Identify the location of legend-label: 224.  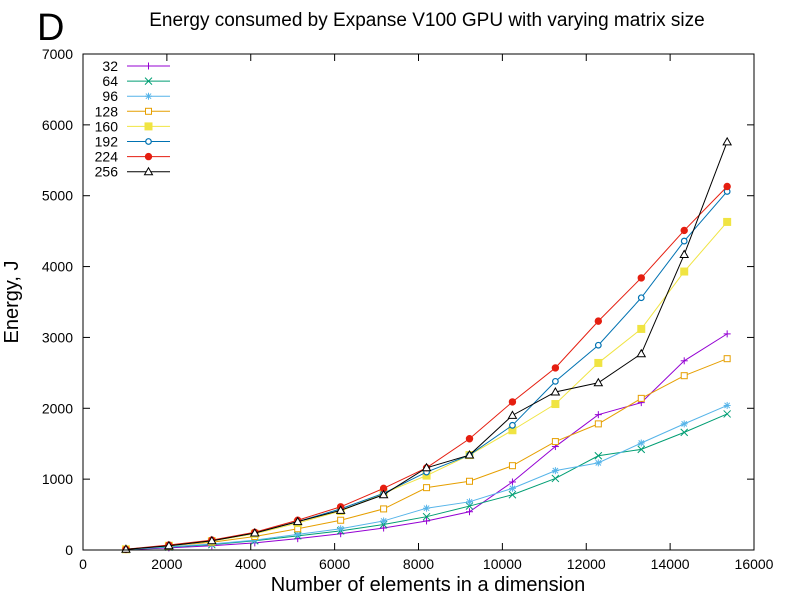
(107, 157).